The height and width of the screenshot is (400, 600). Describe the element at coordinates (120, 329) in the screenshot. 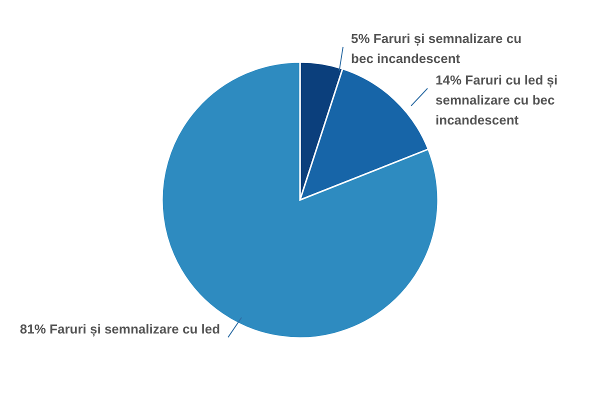

I see `slice-label: 81% Faruri și semnalizare cu led` at that location.